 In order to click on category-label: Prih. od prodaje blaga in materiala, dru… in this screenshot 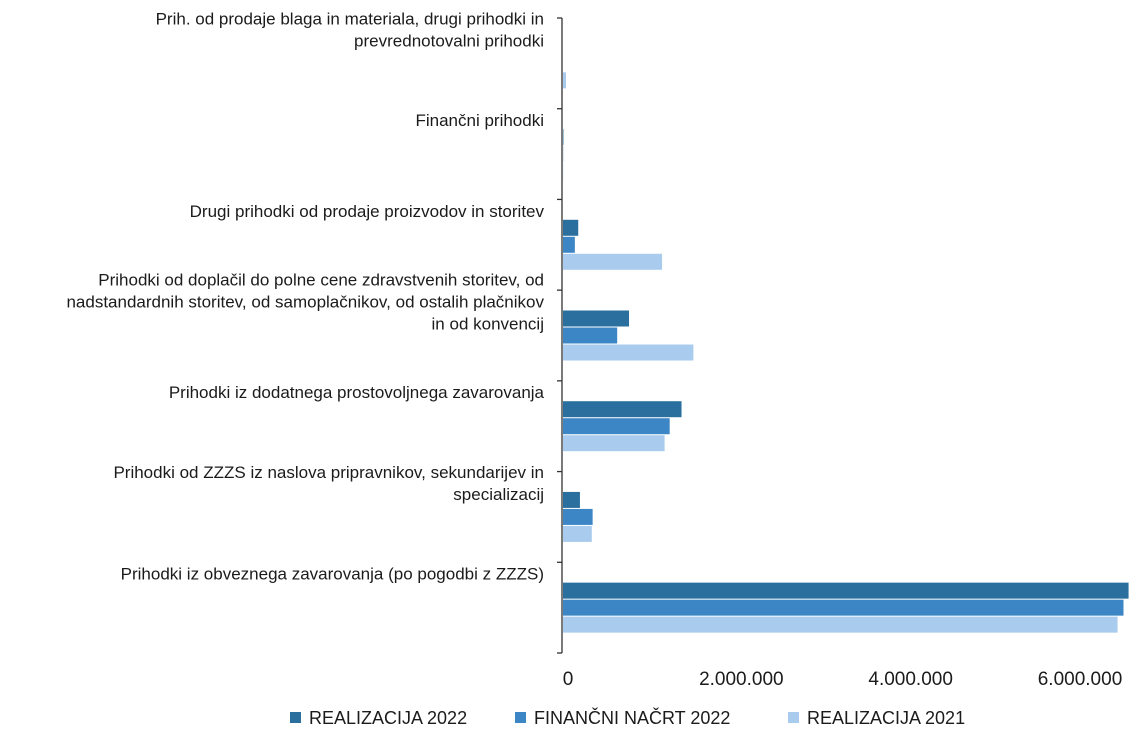, I will do `click(350, 29)`.